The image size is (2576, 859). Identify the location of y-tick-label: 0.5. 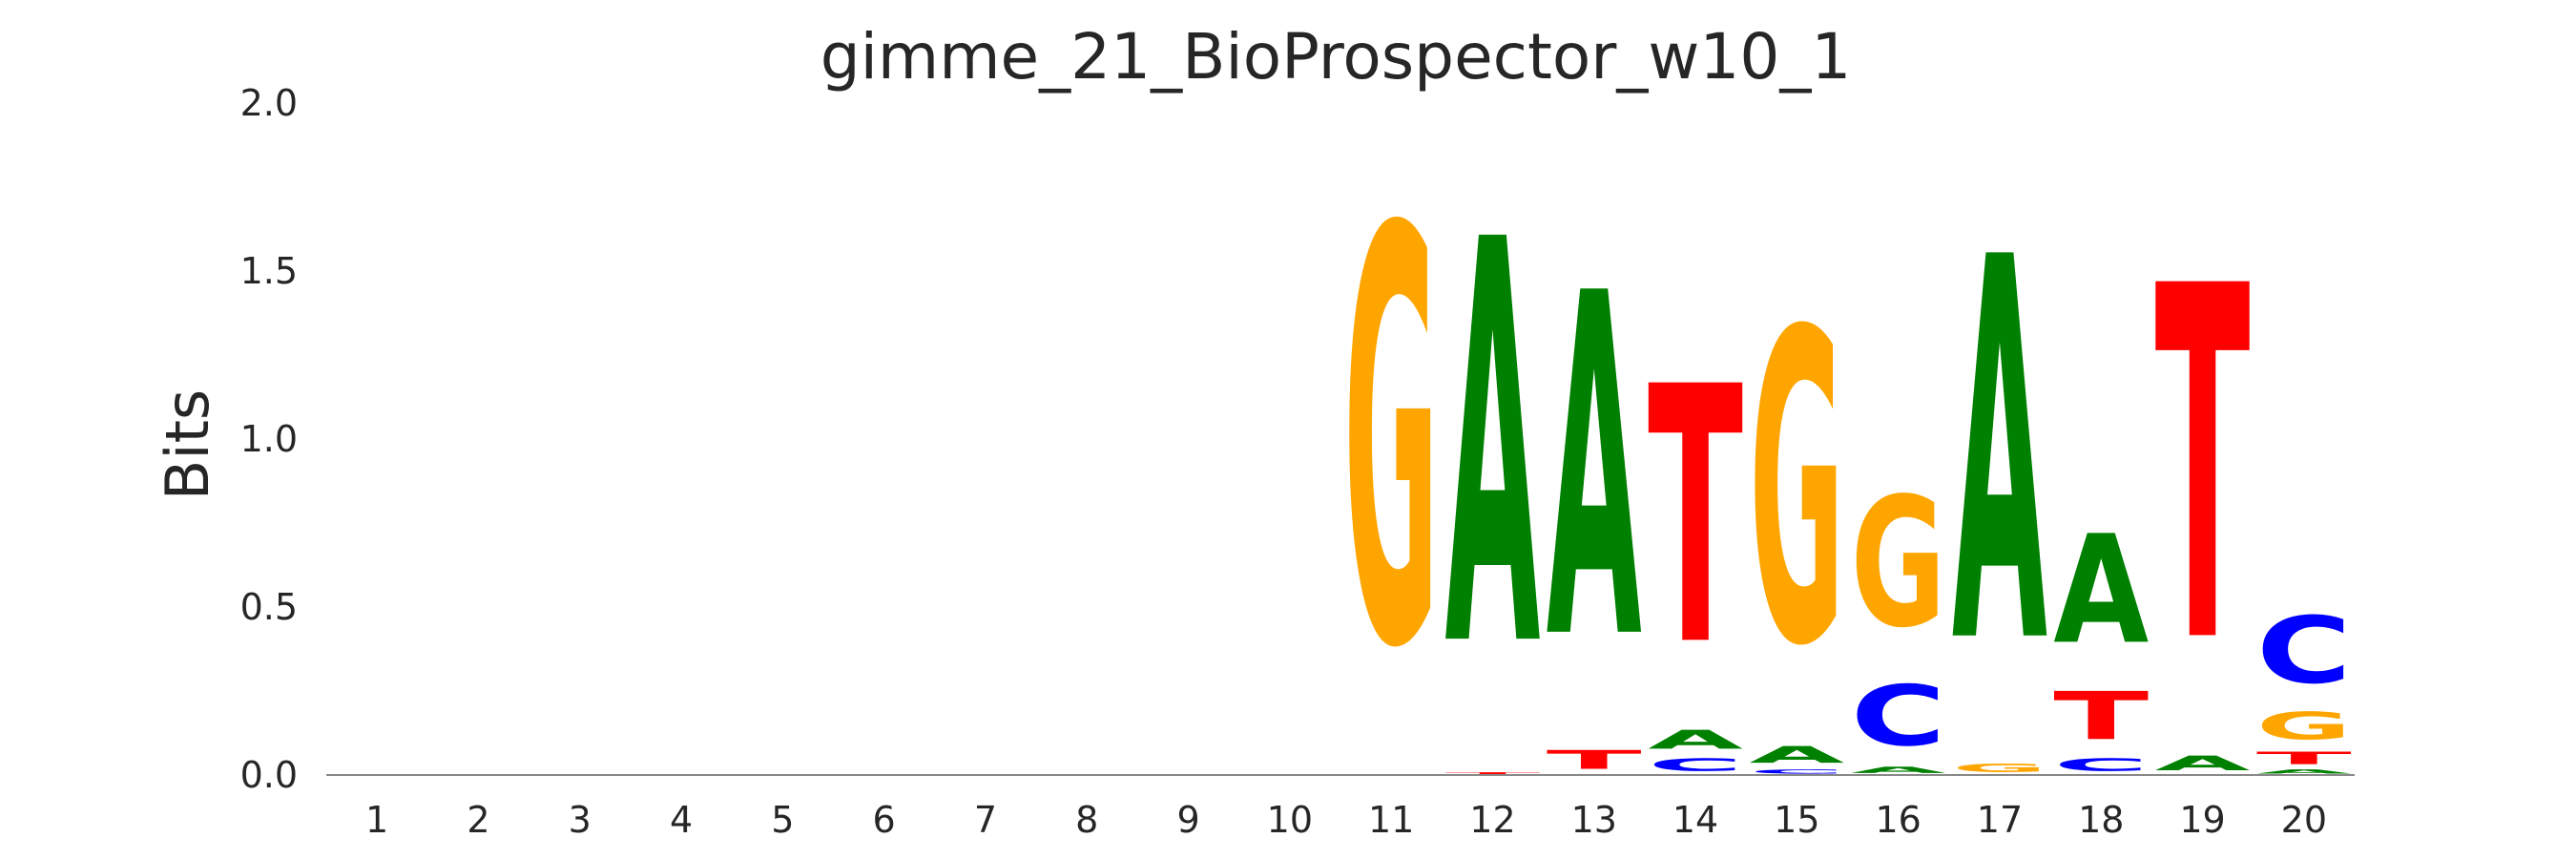
(269, 607).